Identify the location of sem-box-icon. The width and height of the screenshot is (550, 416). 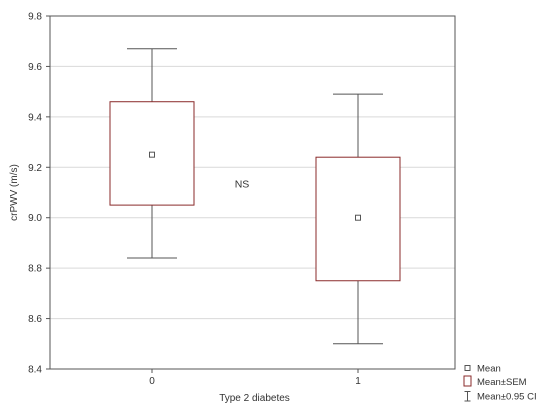
(467, 381).